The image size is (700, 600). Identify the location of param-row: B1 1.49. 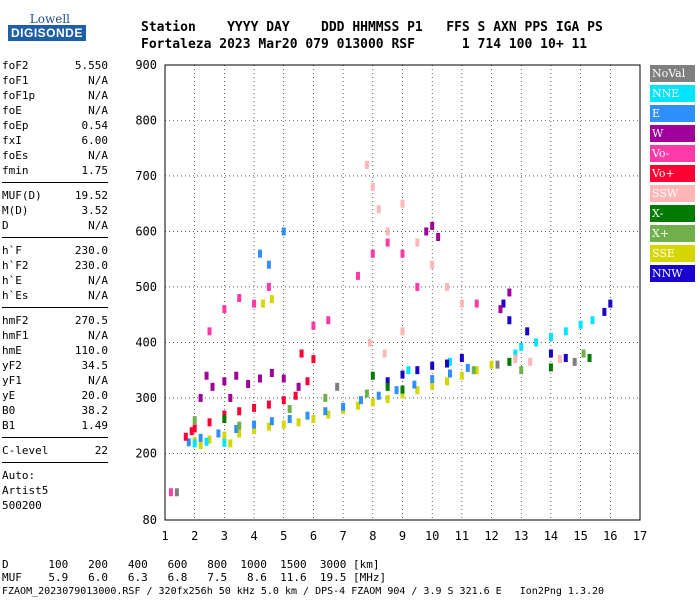
(55, 425).